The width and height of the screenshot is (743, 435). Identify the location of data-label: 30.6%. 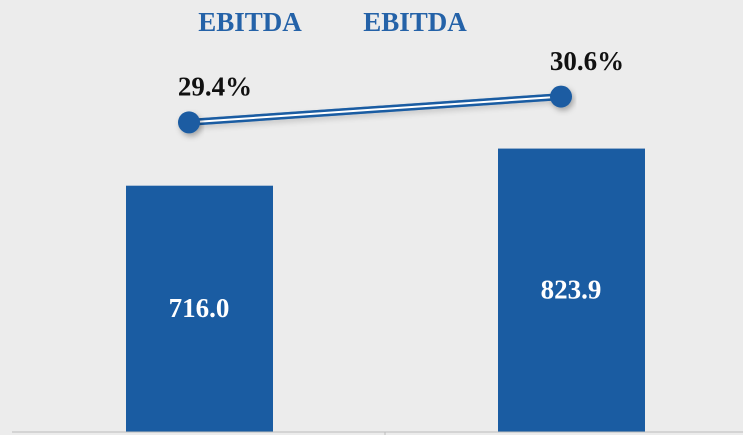
(587, 61).